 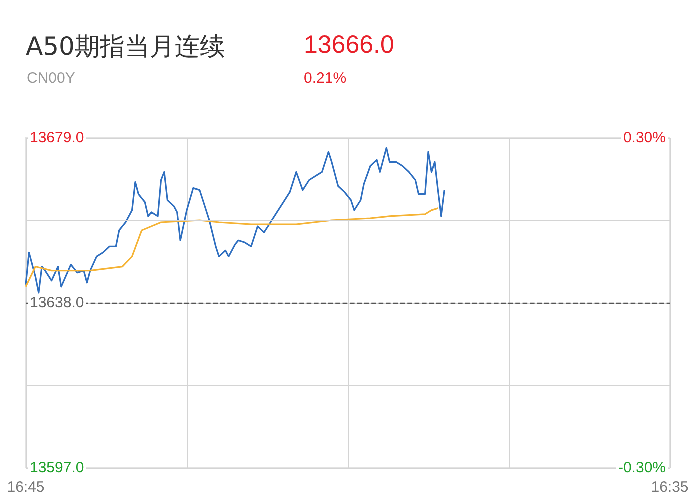 What do you see at coordinates (349, 45) in the screenshot?
I see `text: 13666.0` at bounding box center [349, 45].